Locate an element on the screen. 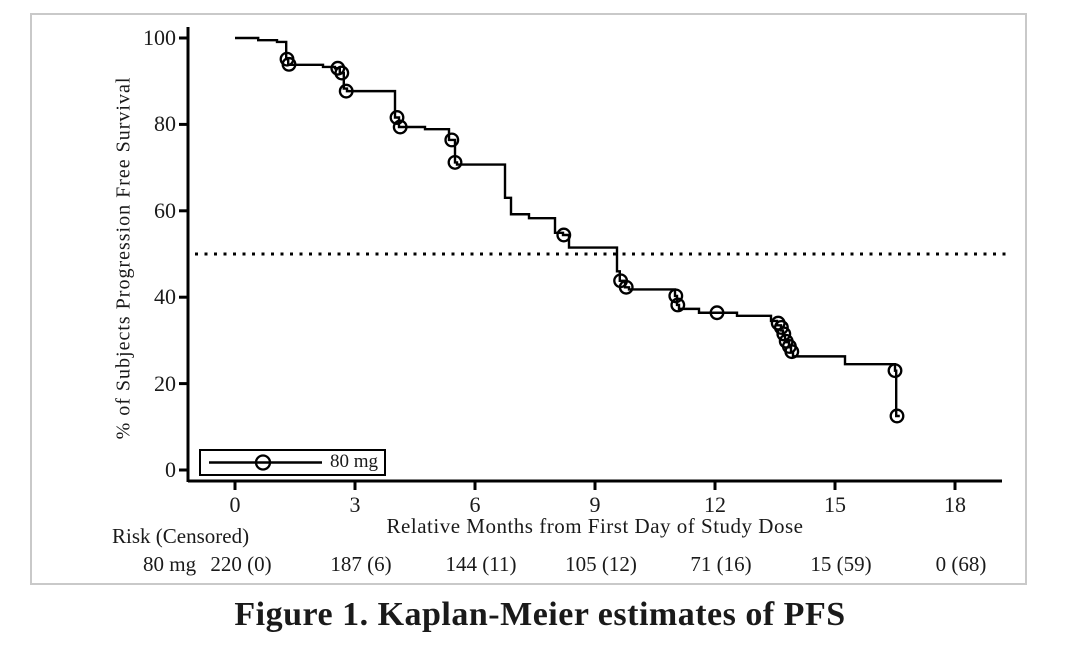  y-tick-label: 40 is located at coordinates (165, 297).